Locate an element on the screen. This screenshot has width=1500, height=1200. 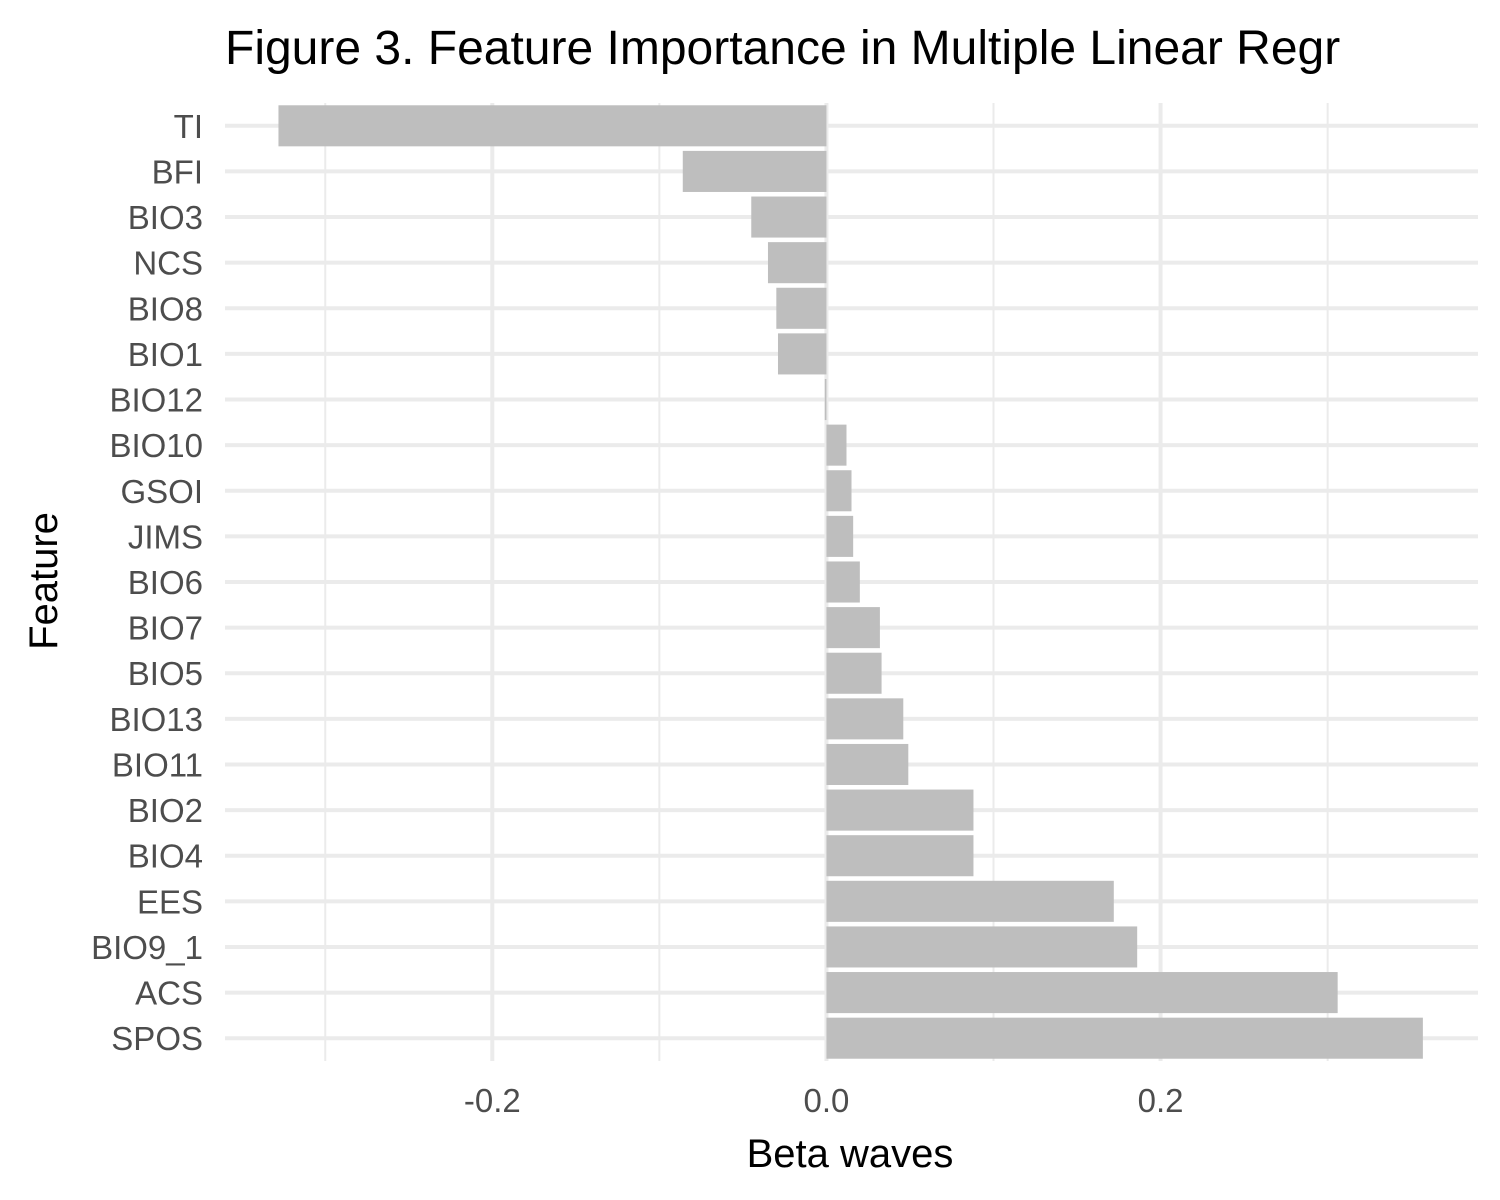
bar-ncs is located at coordinates (797, 263).